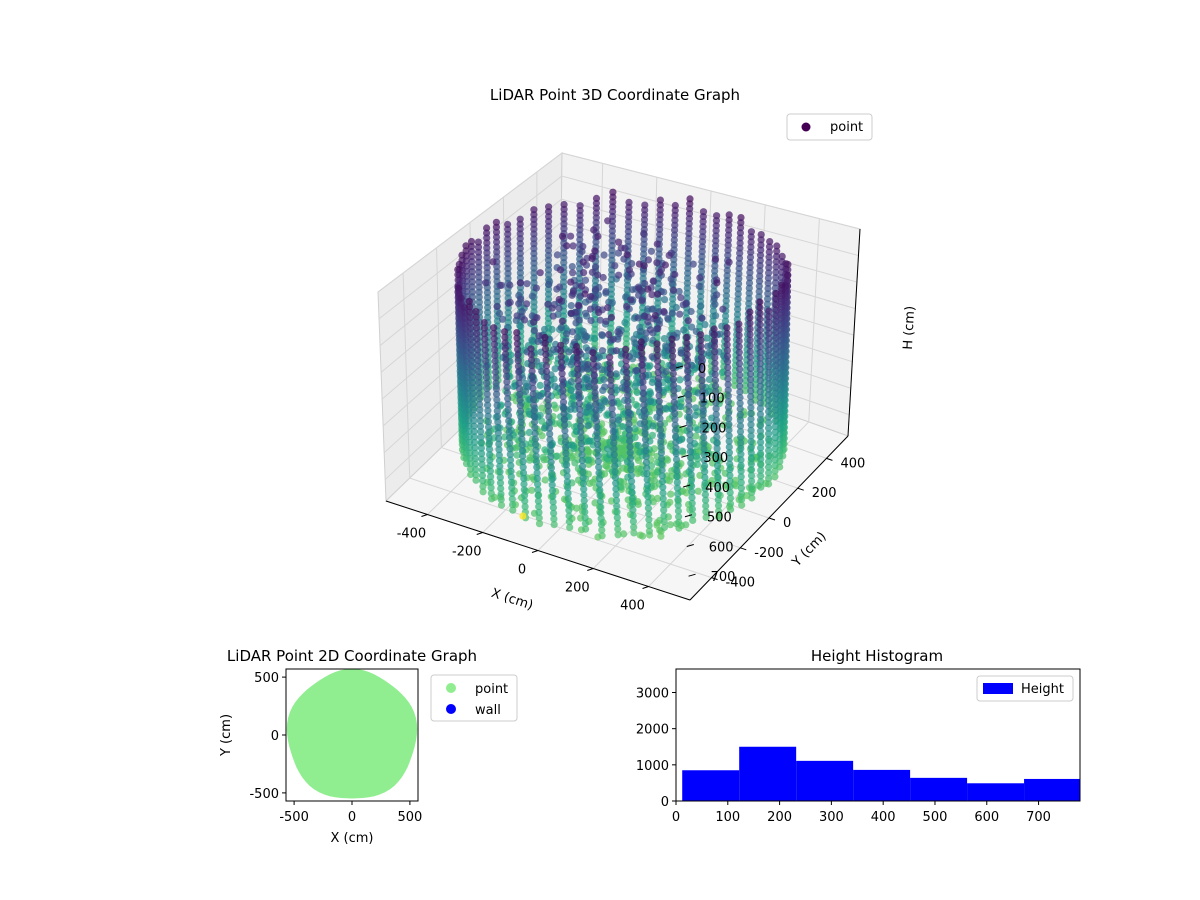  I want to click on legend-3d-frame, so click(829, 127).